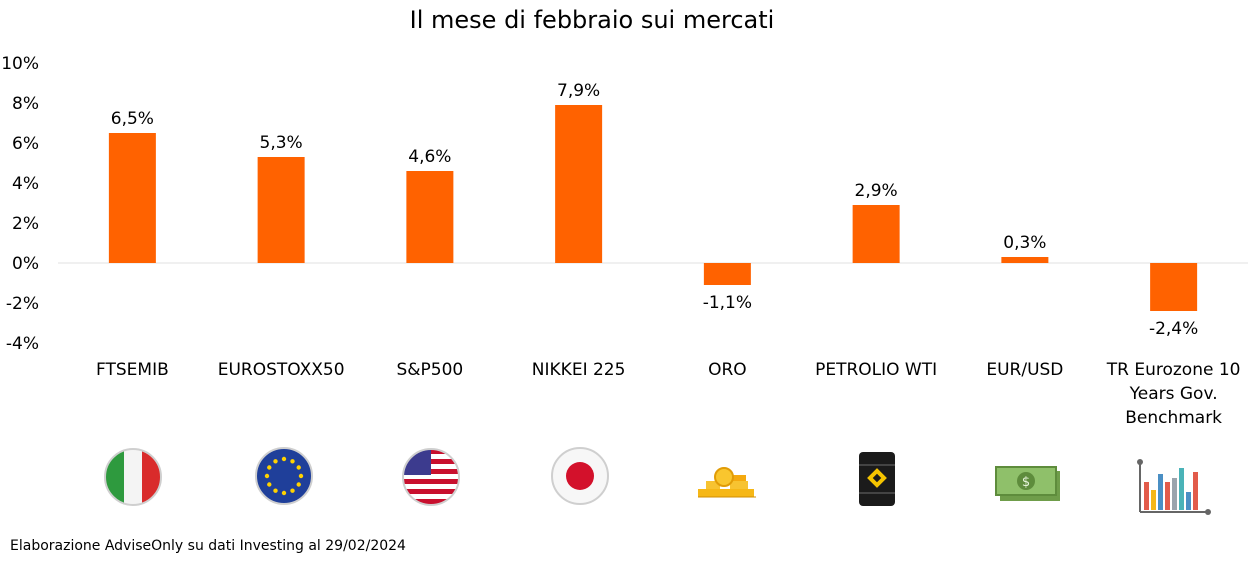 This screenshot has width=1260, height=563. What do you see at coordinates (1173, 418) in the screenshot?
I see `category-label: Benchmark` at bounding box center [1173, 418].